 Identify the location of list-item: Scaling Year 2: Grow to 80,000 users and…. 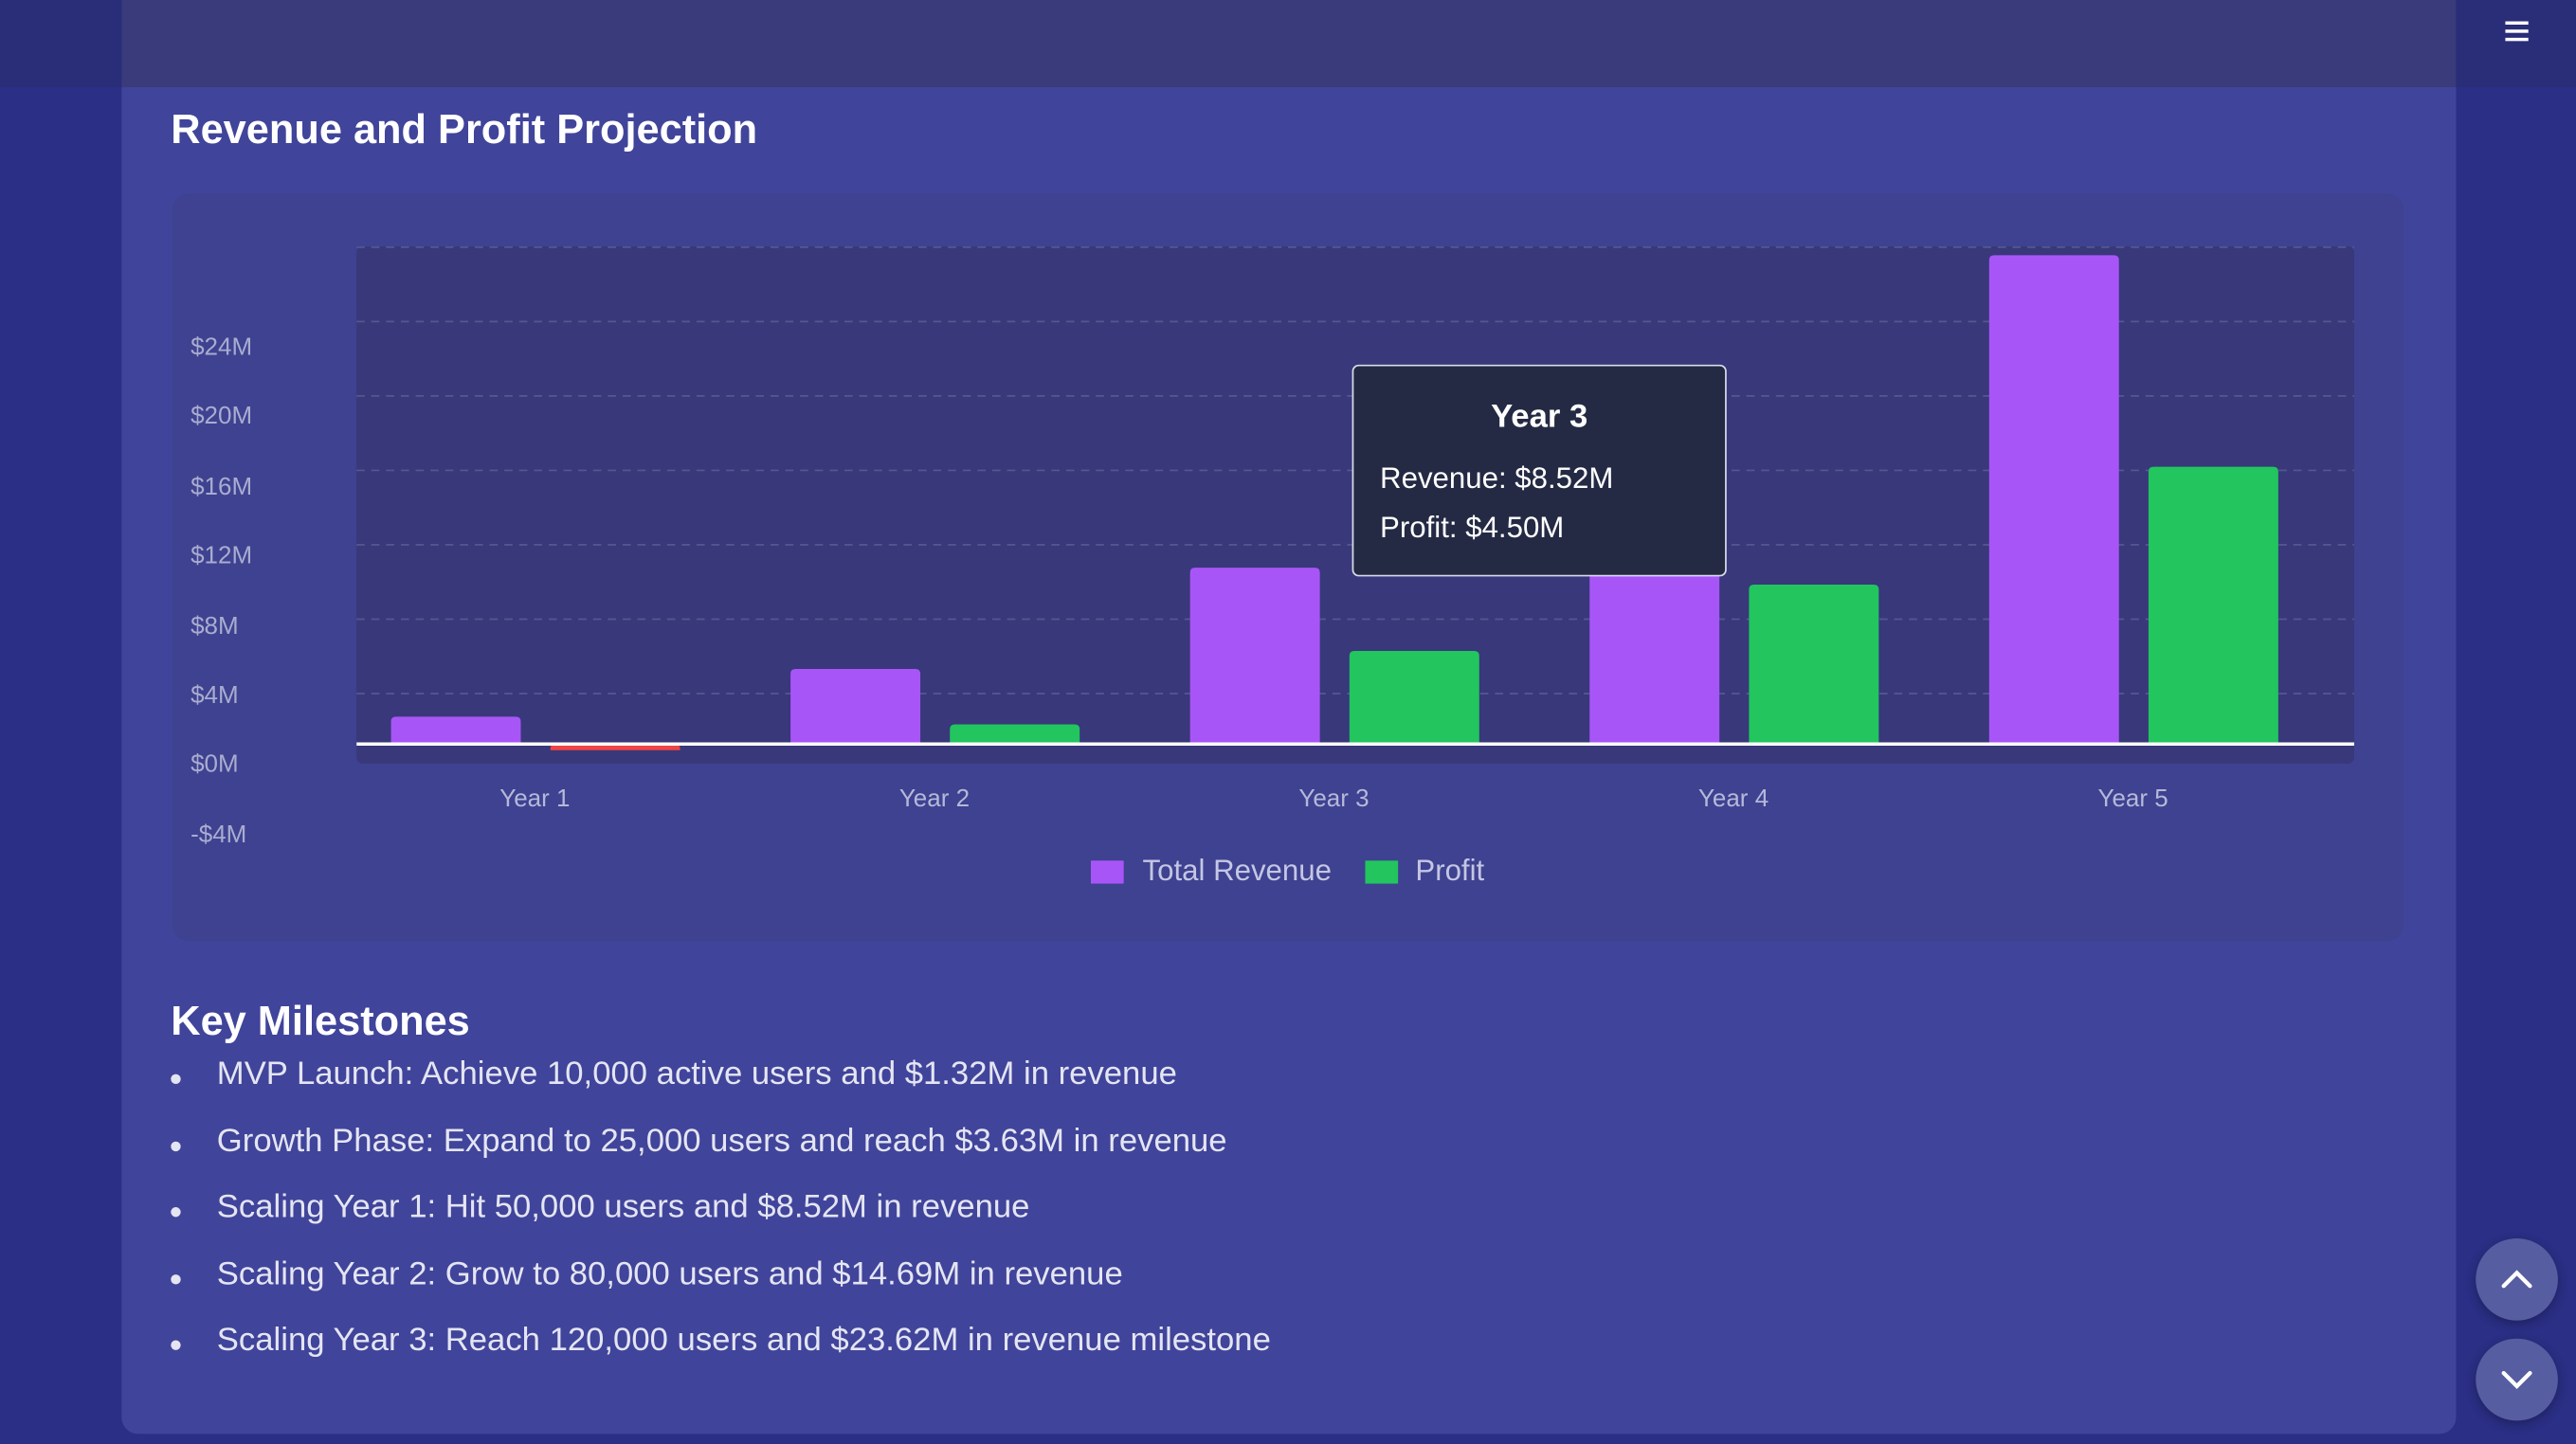
(721, 1289).